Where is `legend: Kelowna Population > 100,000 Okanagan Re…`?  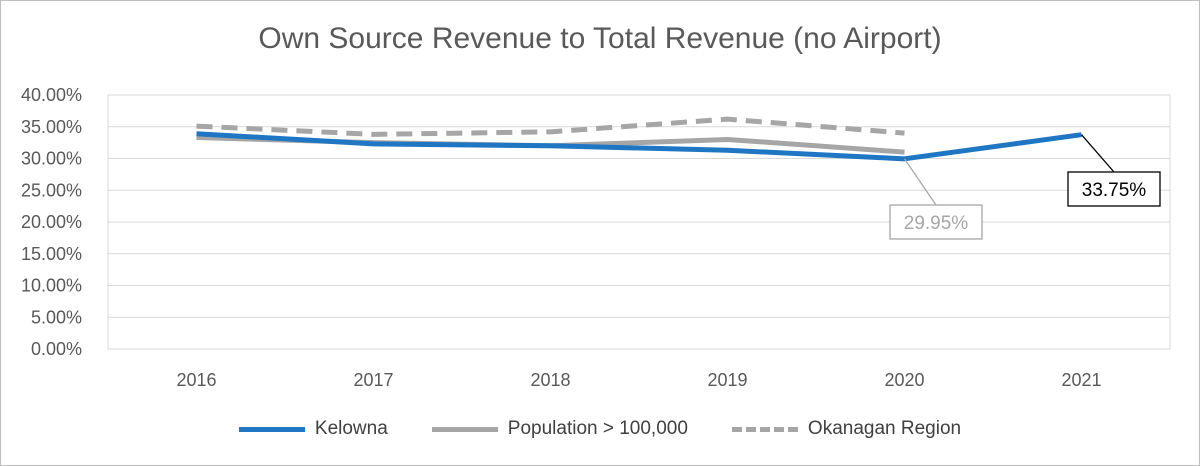 legend: Kelowna Population > 100,000 Okanagan Re… is located at coordinates (600, 429).